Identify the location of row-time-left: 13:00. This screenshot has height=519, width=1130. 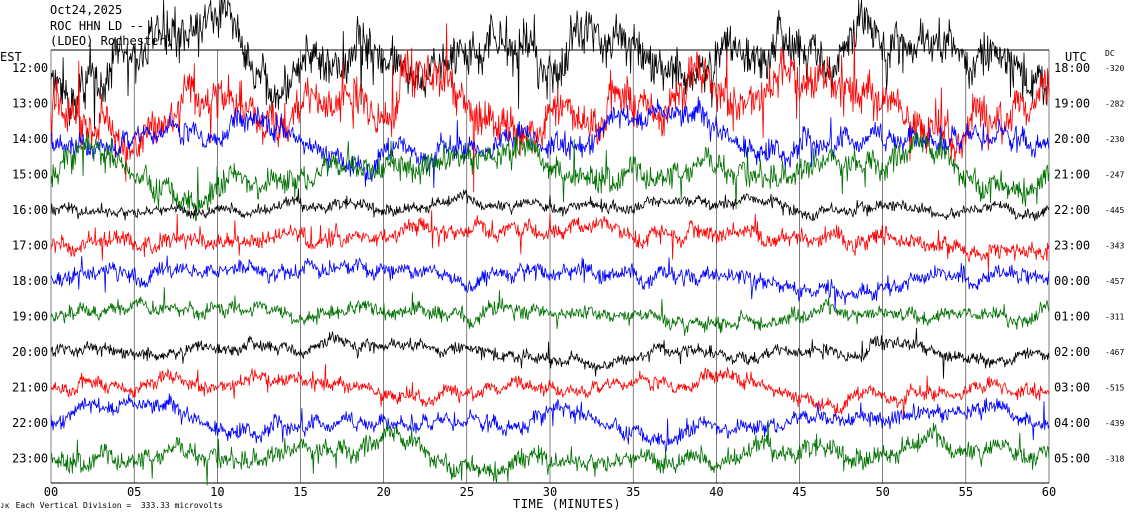
(30, 104).